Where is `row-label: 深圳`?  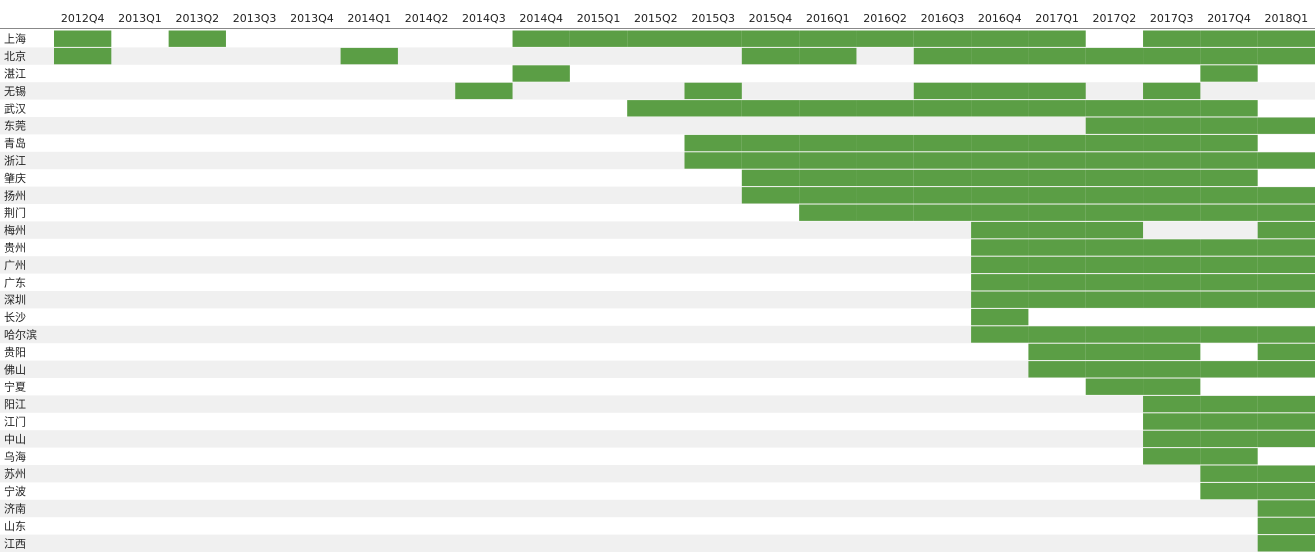
row-label: 深圳 is located at coordinates (15, 300).